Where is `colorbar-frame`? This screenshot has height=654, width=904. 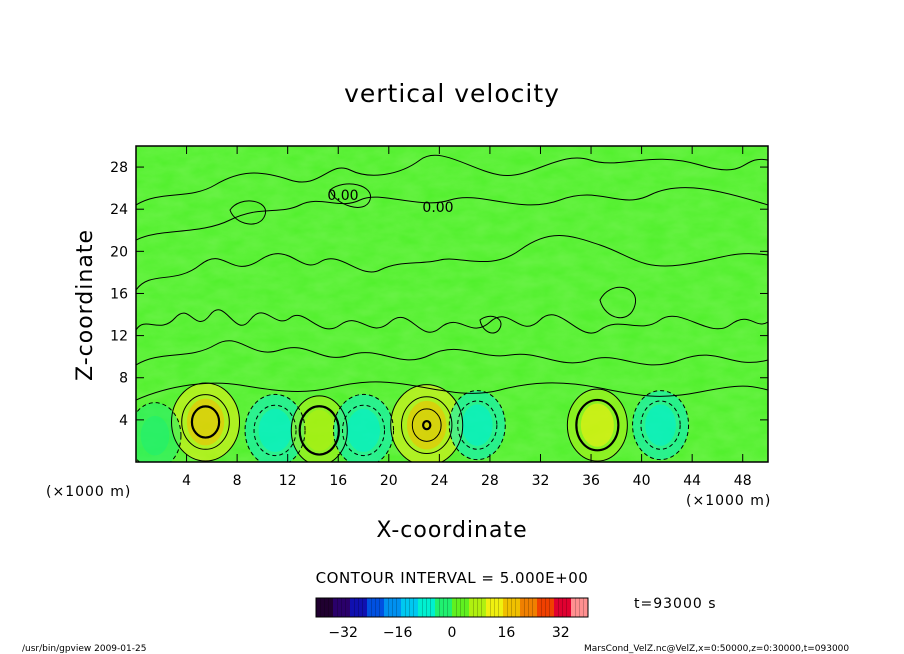 colorbar-frame is located at coordinates (452, 607).